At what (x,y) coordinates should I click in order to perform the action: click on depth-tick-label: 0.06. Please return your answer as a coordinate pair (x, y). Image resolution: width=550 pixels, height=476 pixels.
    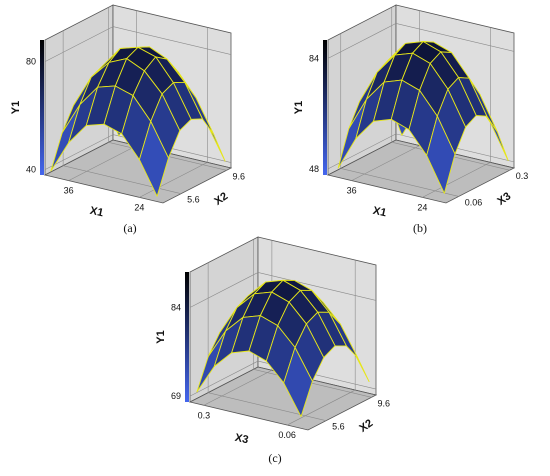
    Looking at the image, I should click on (474, 202).